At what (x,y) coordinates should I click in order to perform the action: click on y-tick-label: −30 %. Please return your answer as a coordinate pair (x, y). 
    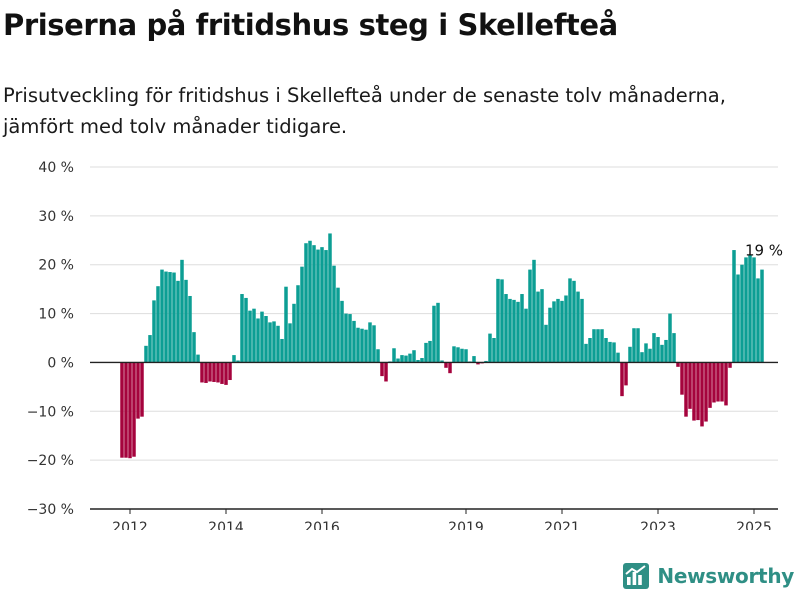
    Looking at the image, I should click on (50, 510).